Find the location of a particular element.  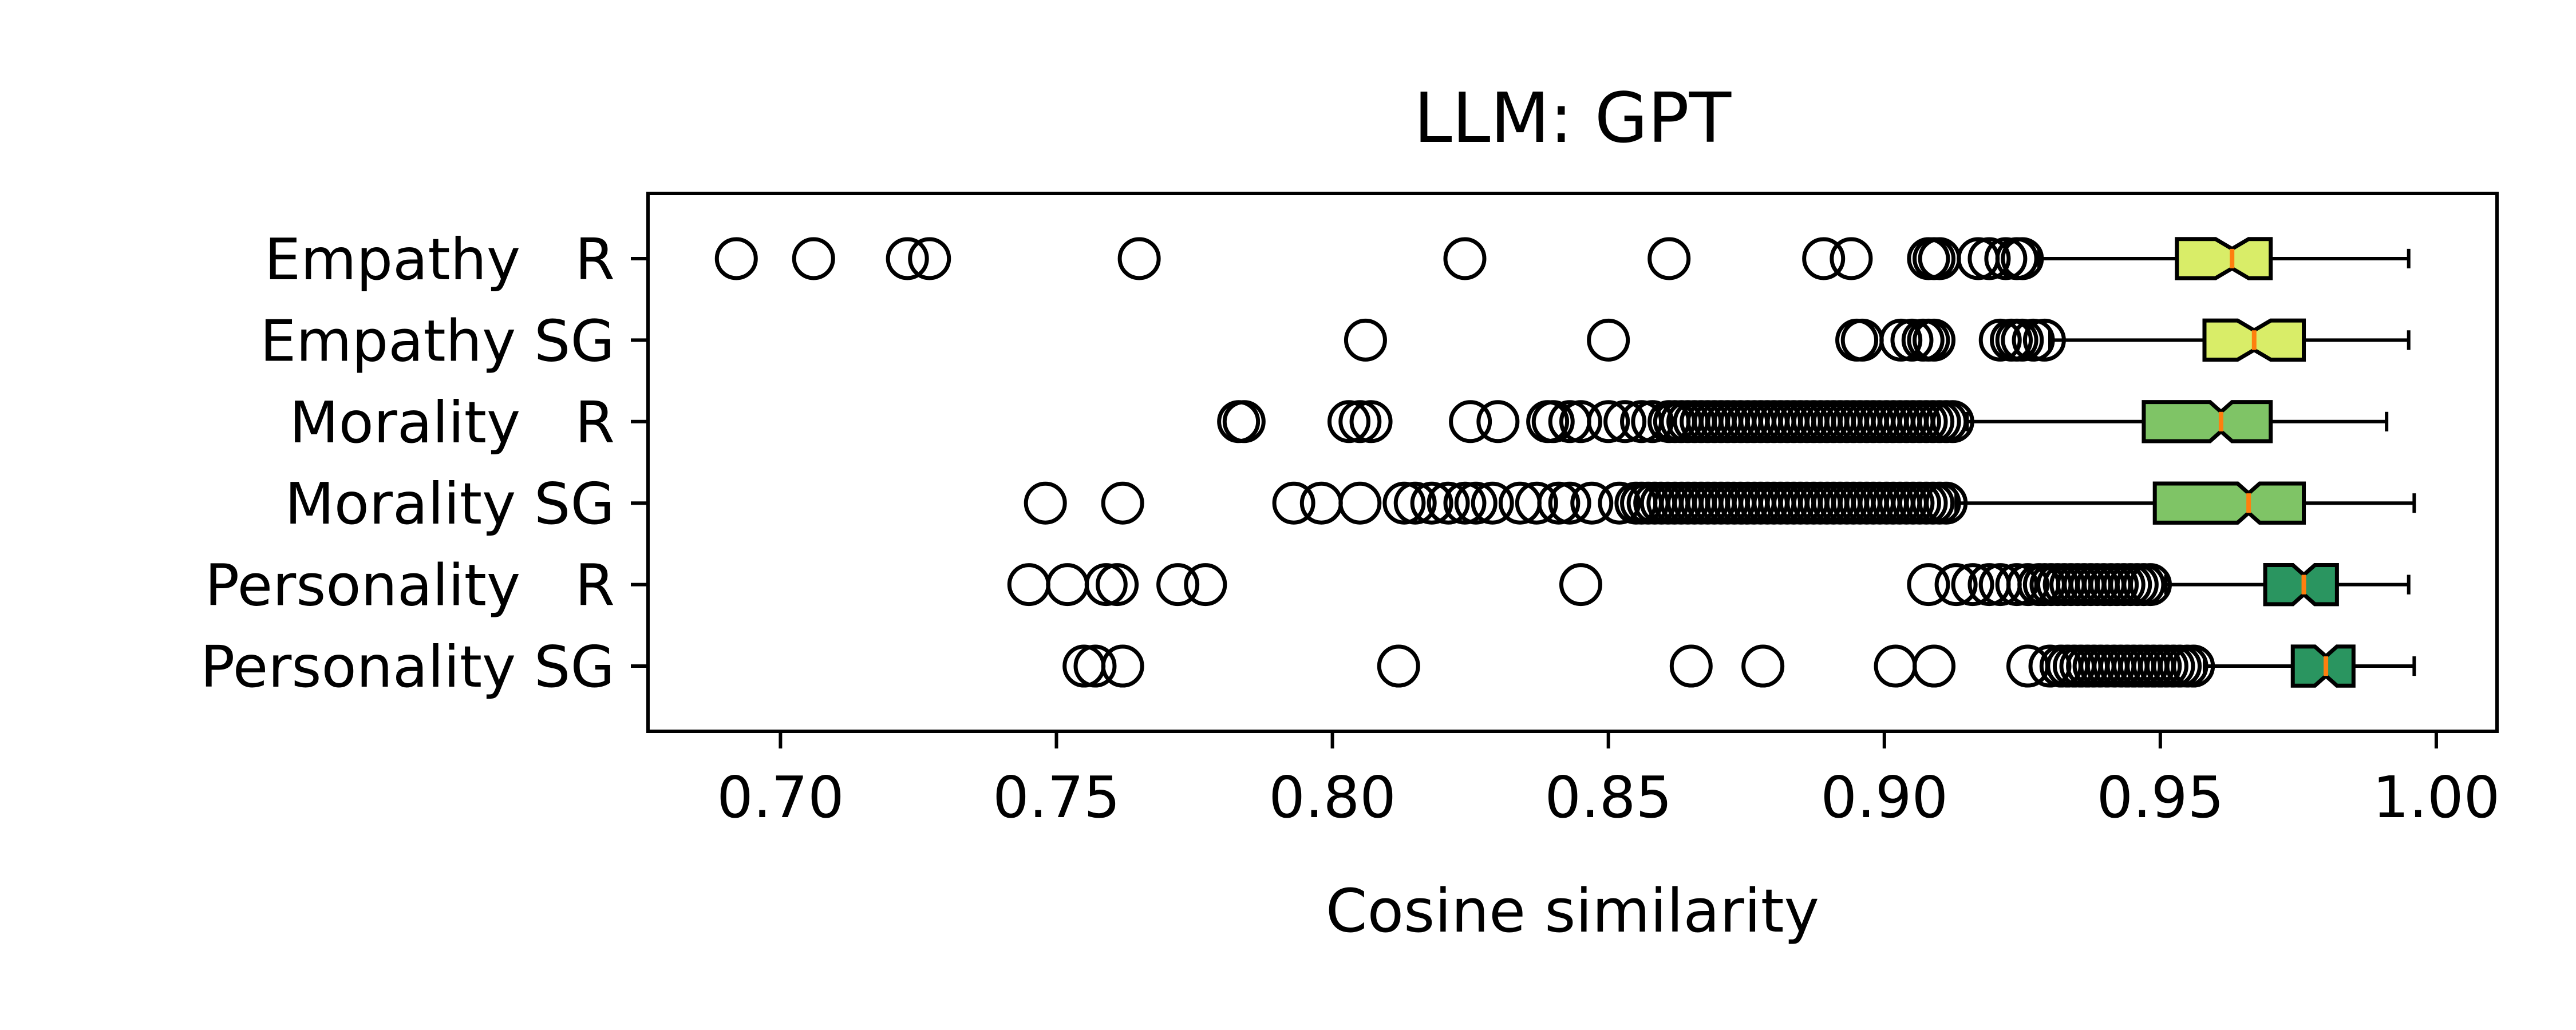

y-tick-label: Personality R is located at coordinates (410, 585).